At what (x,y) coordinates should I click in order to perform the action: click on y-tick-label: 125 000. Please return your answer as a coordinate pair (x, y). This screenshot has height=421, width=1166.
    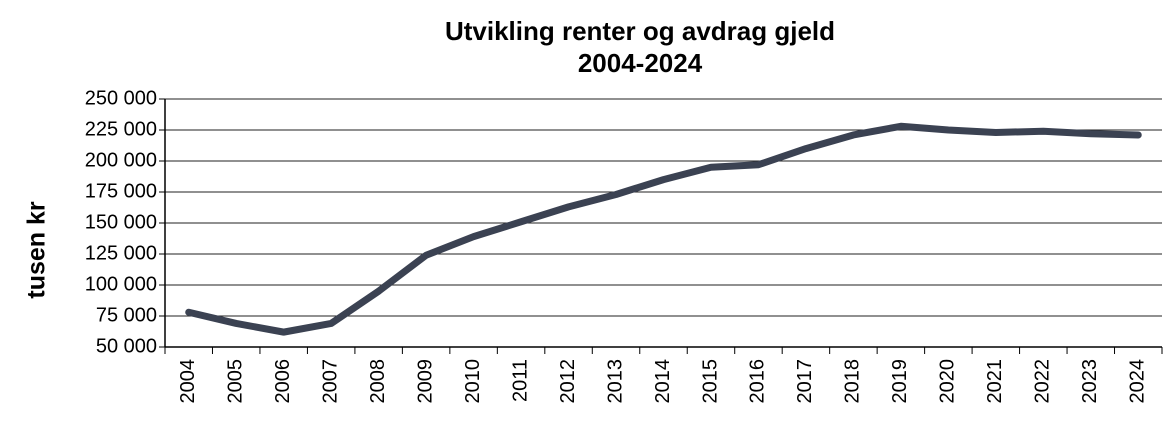
    Looking at the image, I should click on (121, 253).